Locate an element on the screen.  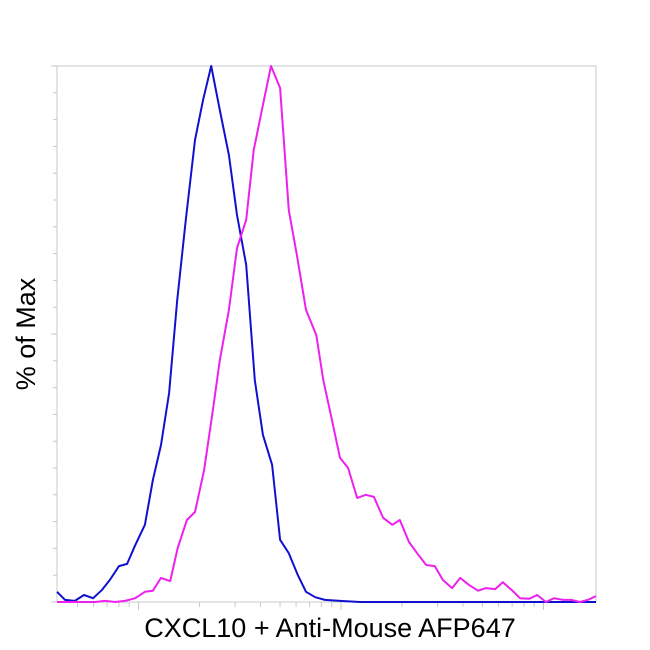
x-axis-label: CXCL10 + Anti-Mouse AFP647 is located at coordinates (329, 628).